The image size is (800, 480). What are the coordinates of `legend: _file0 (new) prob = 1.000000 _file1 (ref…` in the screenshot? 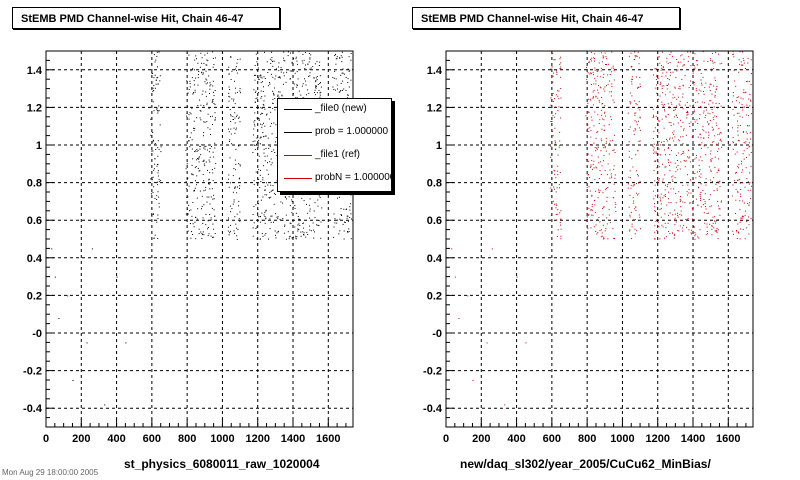 It's located at (334, 145).